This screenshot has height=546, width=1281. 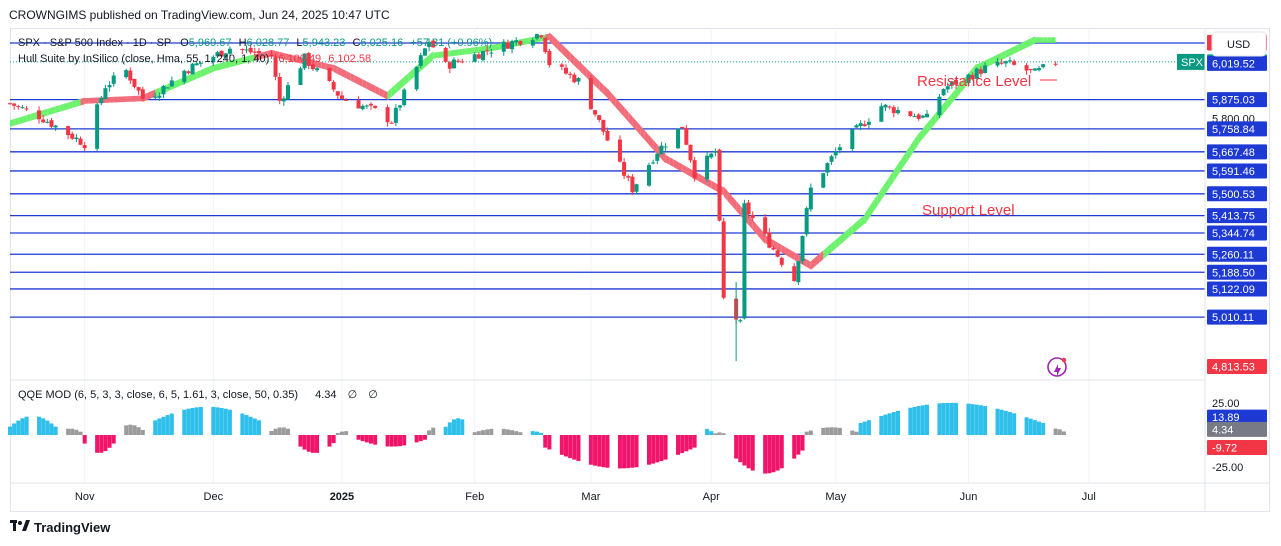 What do you see at coordinates (1233, 255) in the screenshot?
I see `price-label: 5,260.11` at bounding box center [1233, 255].